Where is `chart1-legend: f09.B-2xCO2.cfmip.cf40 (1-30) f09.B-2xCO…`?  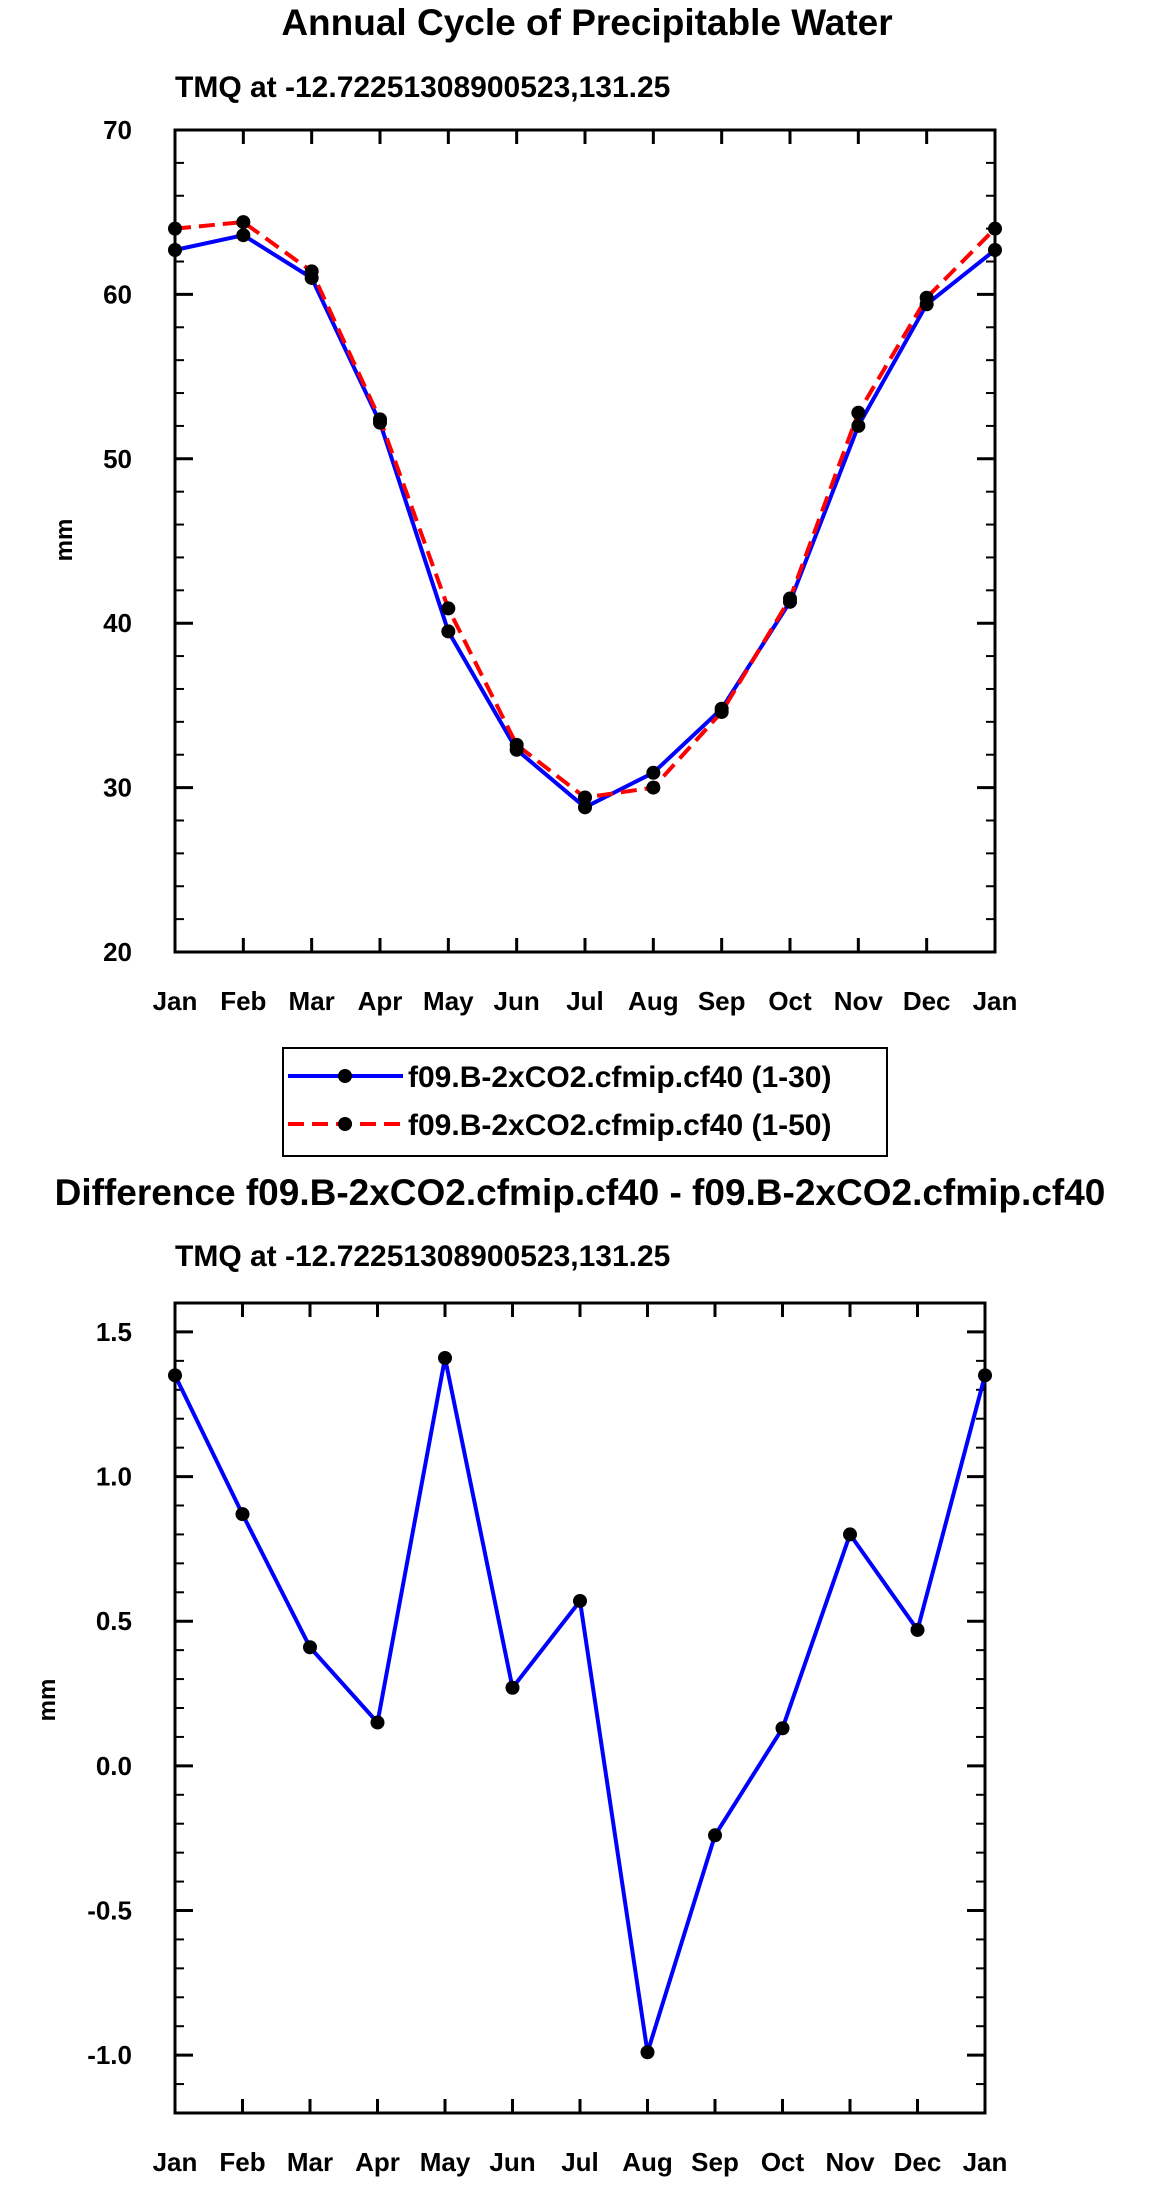
chart1-legend: f09.B-2xCO2.cfmip.cf40 (1-30) f09.B-2xCO… is located at coordinates (585, 1102).